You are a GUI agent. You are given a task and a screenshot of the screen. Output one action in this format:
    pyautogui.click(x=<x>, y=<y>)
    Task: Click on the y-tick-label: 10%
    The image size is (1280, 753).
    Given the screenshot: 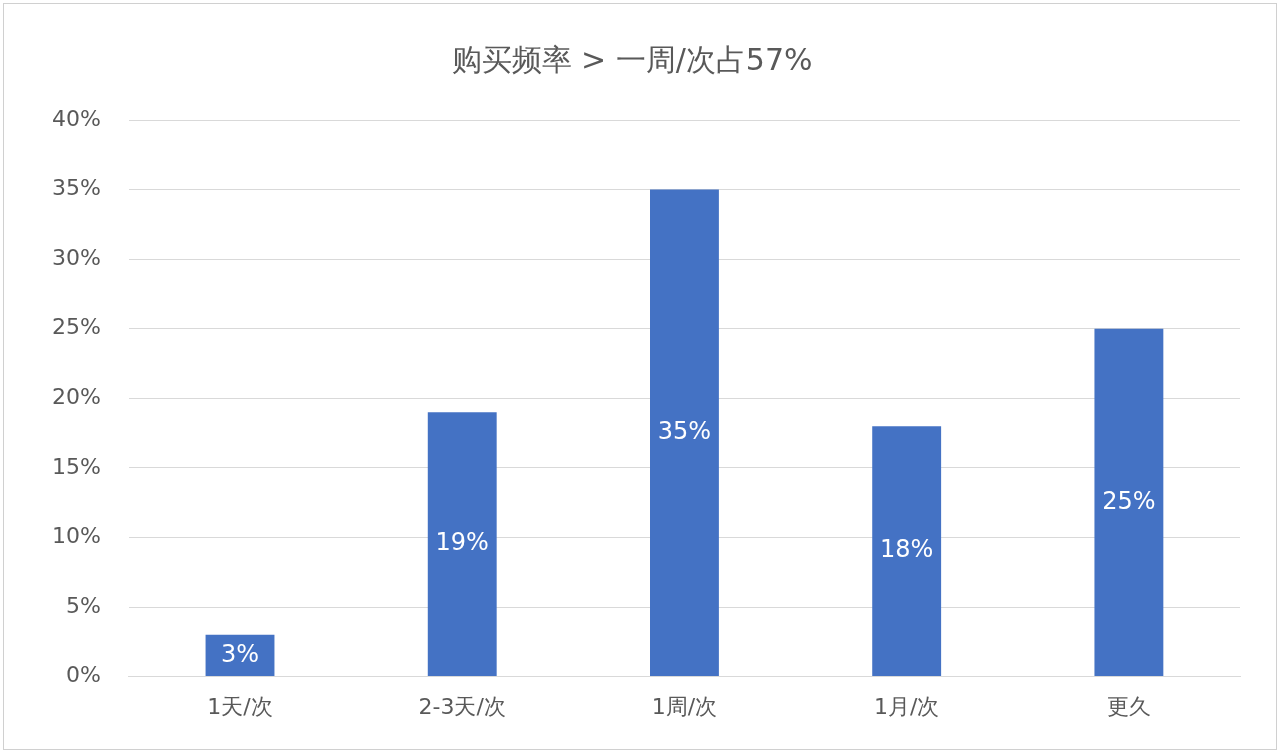 What is the action you would take?
    pyautogui.click(x=76, y=536)
    